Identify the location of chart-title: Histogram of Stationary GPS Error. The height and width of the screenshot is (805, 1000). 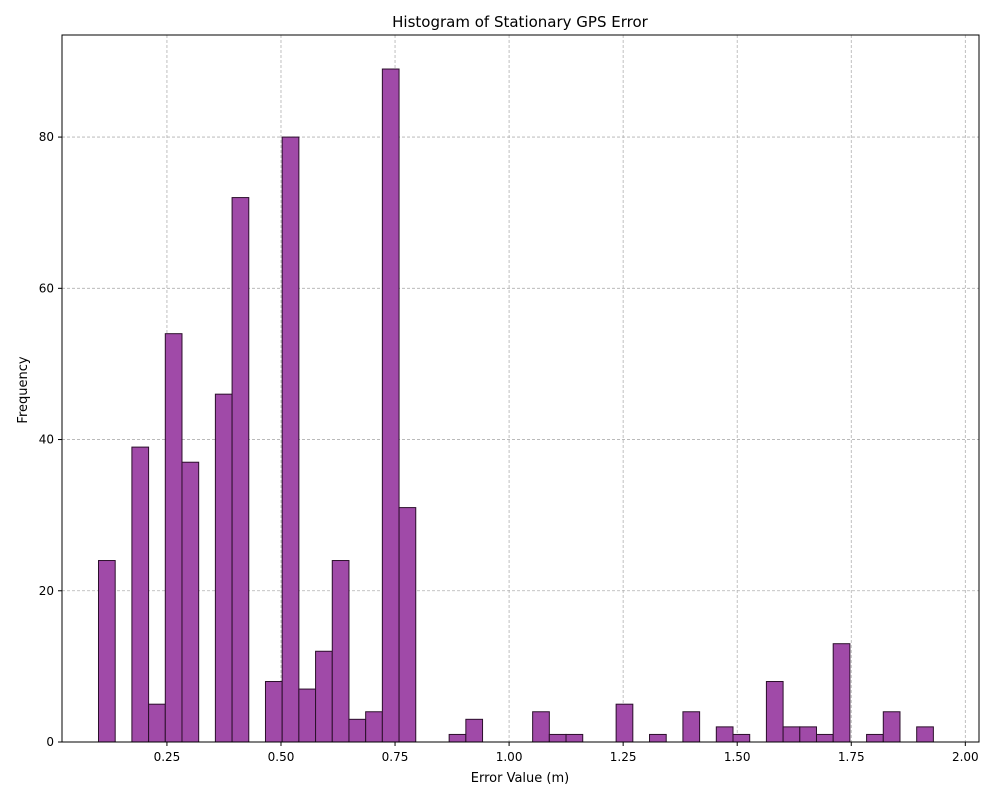
(520, 22).